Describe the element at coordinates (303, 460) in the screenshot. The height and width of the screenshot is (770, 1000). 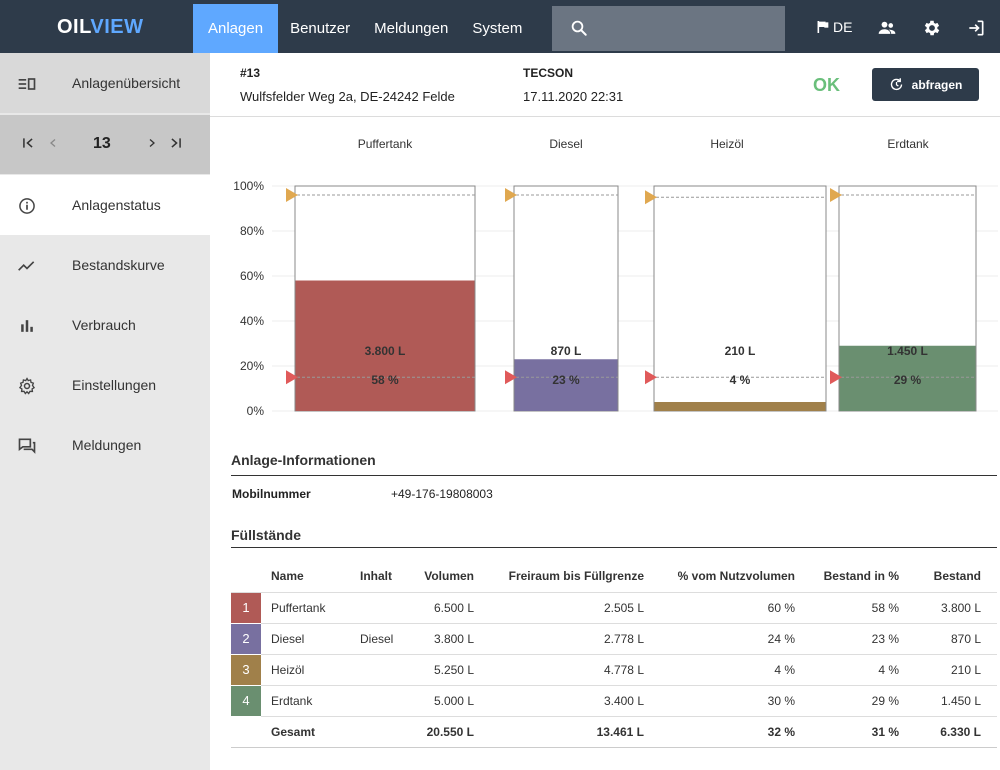
I see `info-section-title: Anlage-Informationen` at that location.